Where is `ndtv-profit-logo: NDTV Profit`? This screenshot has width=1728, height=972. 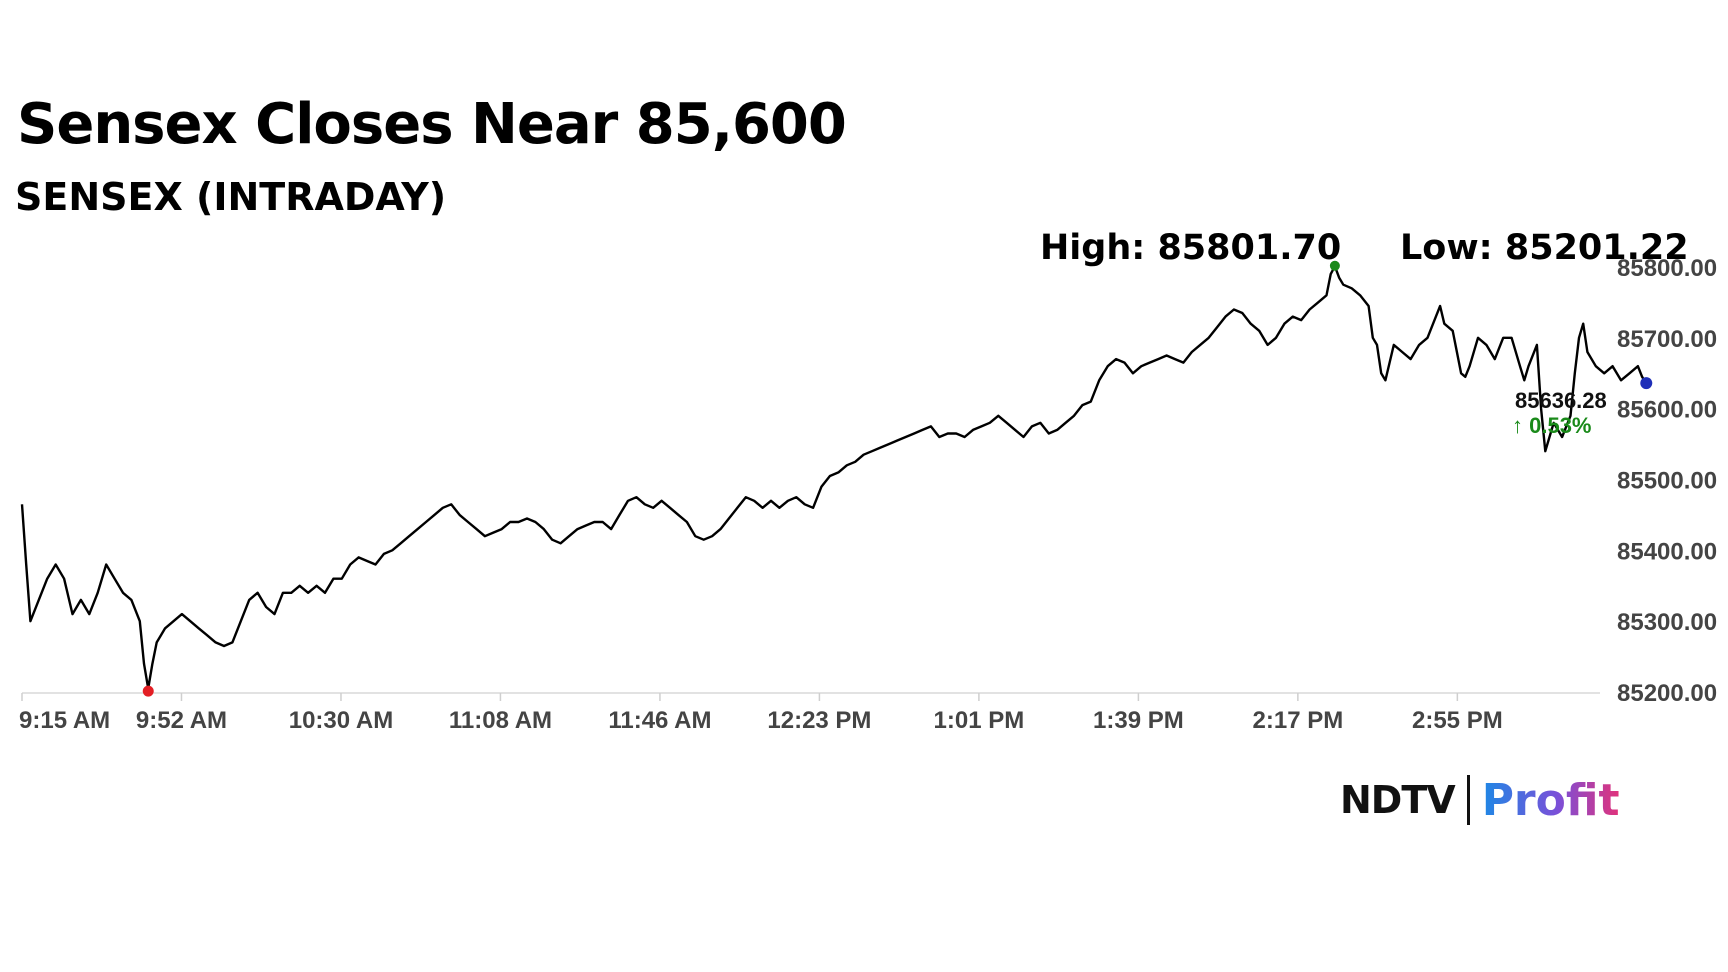
ndtv-profit-logo: NDTV Profit is located at coordinates (1480, 800).